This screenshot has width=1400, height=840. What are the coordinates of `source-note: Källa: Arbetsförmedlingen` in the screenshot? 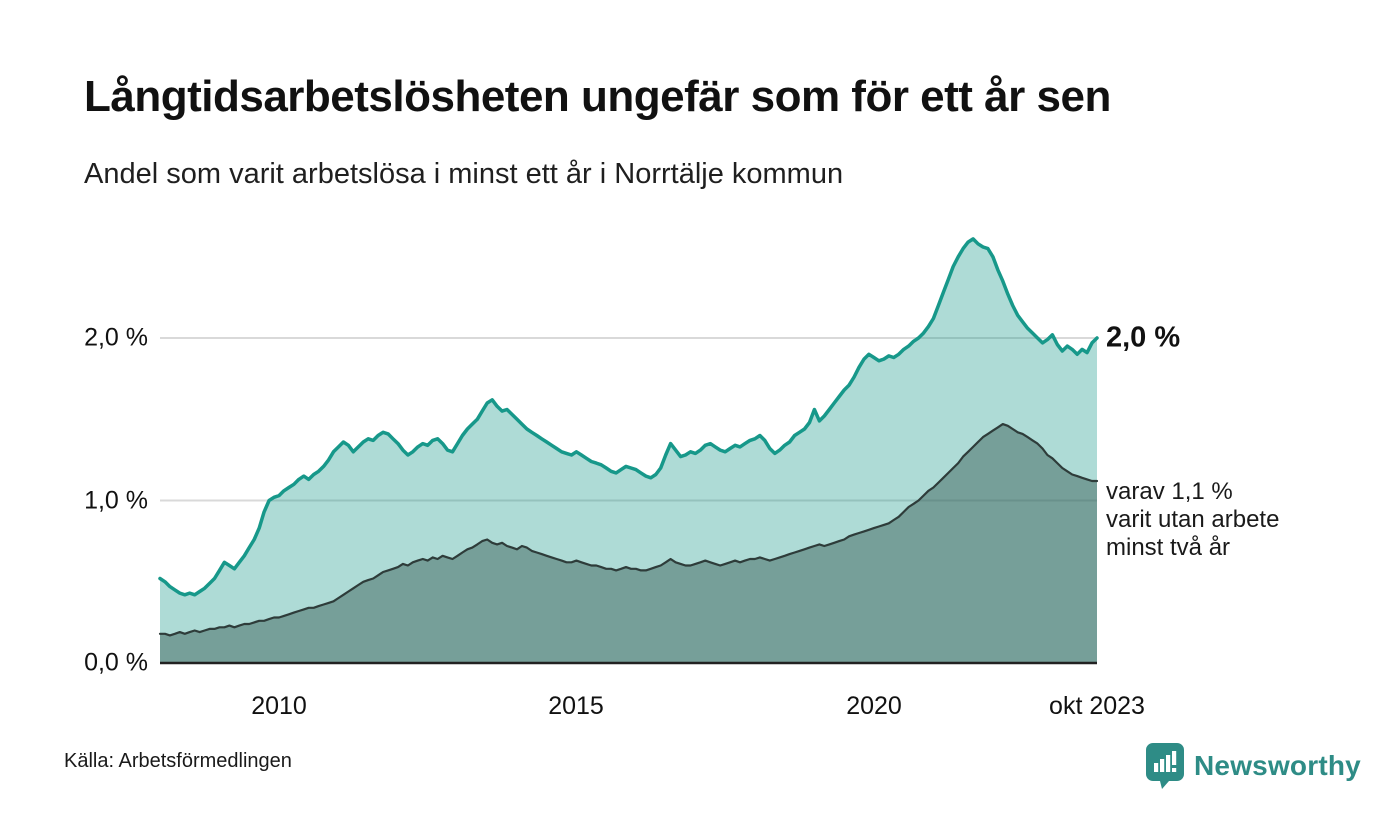 It's located at (178, 761).